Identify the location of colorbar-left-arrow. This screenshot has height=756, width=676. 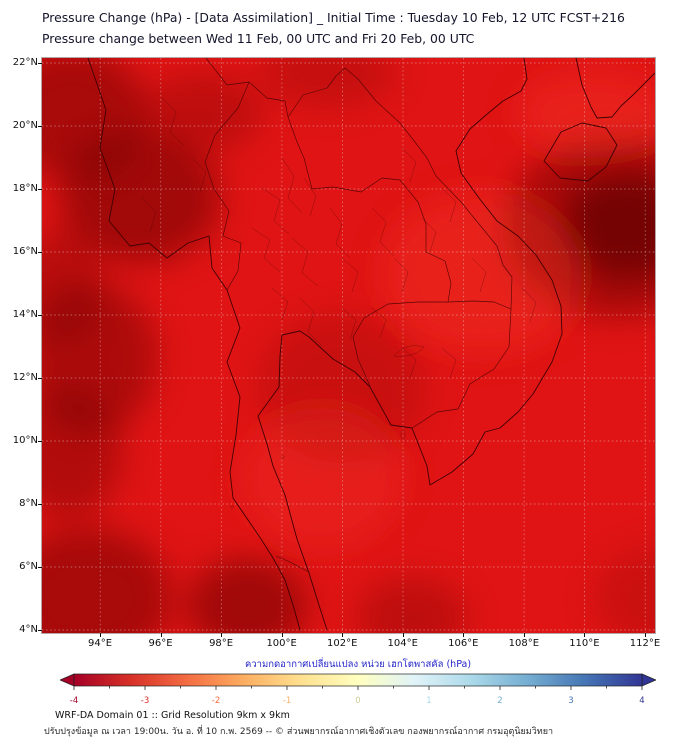
(67, 680).